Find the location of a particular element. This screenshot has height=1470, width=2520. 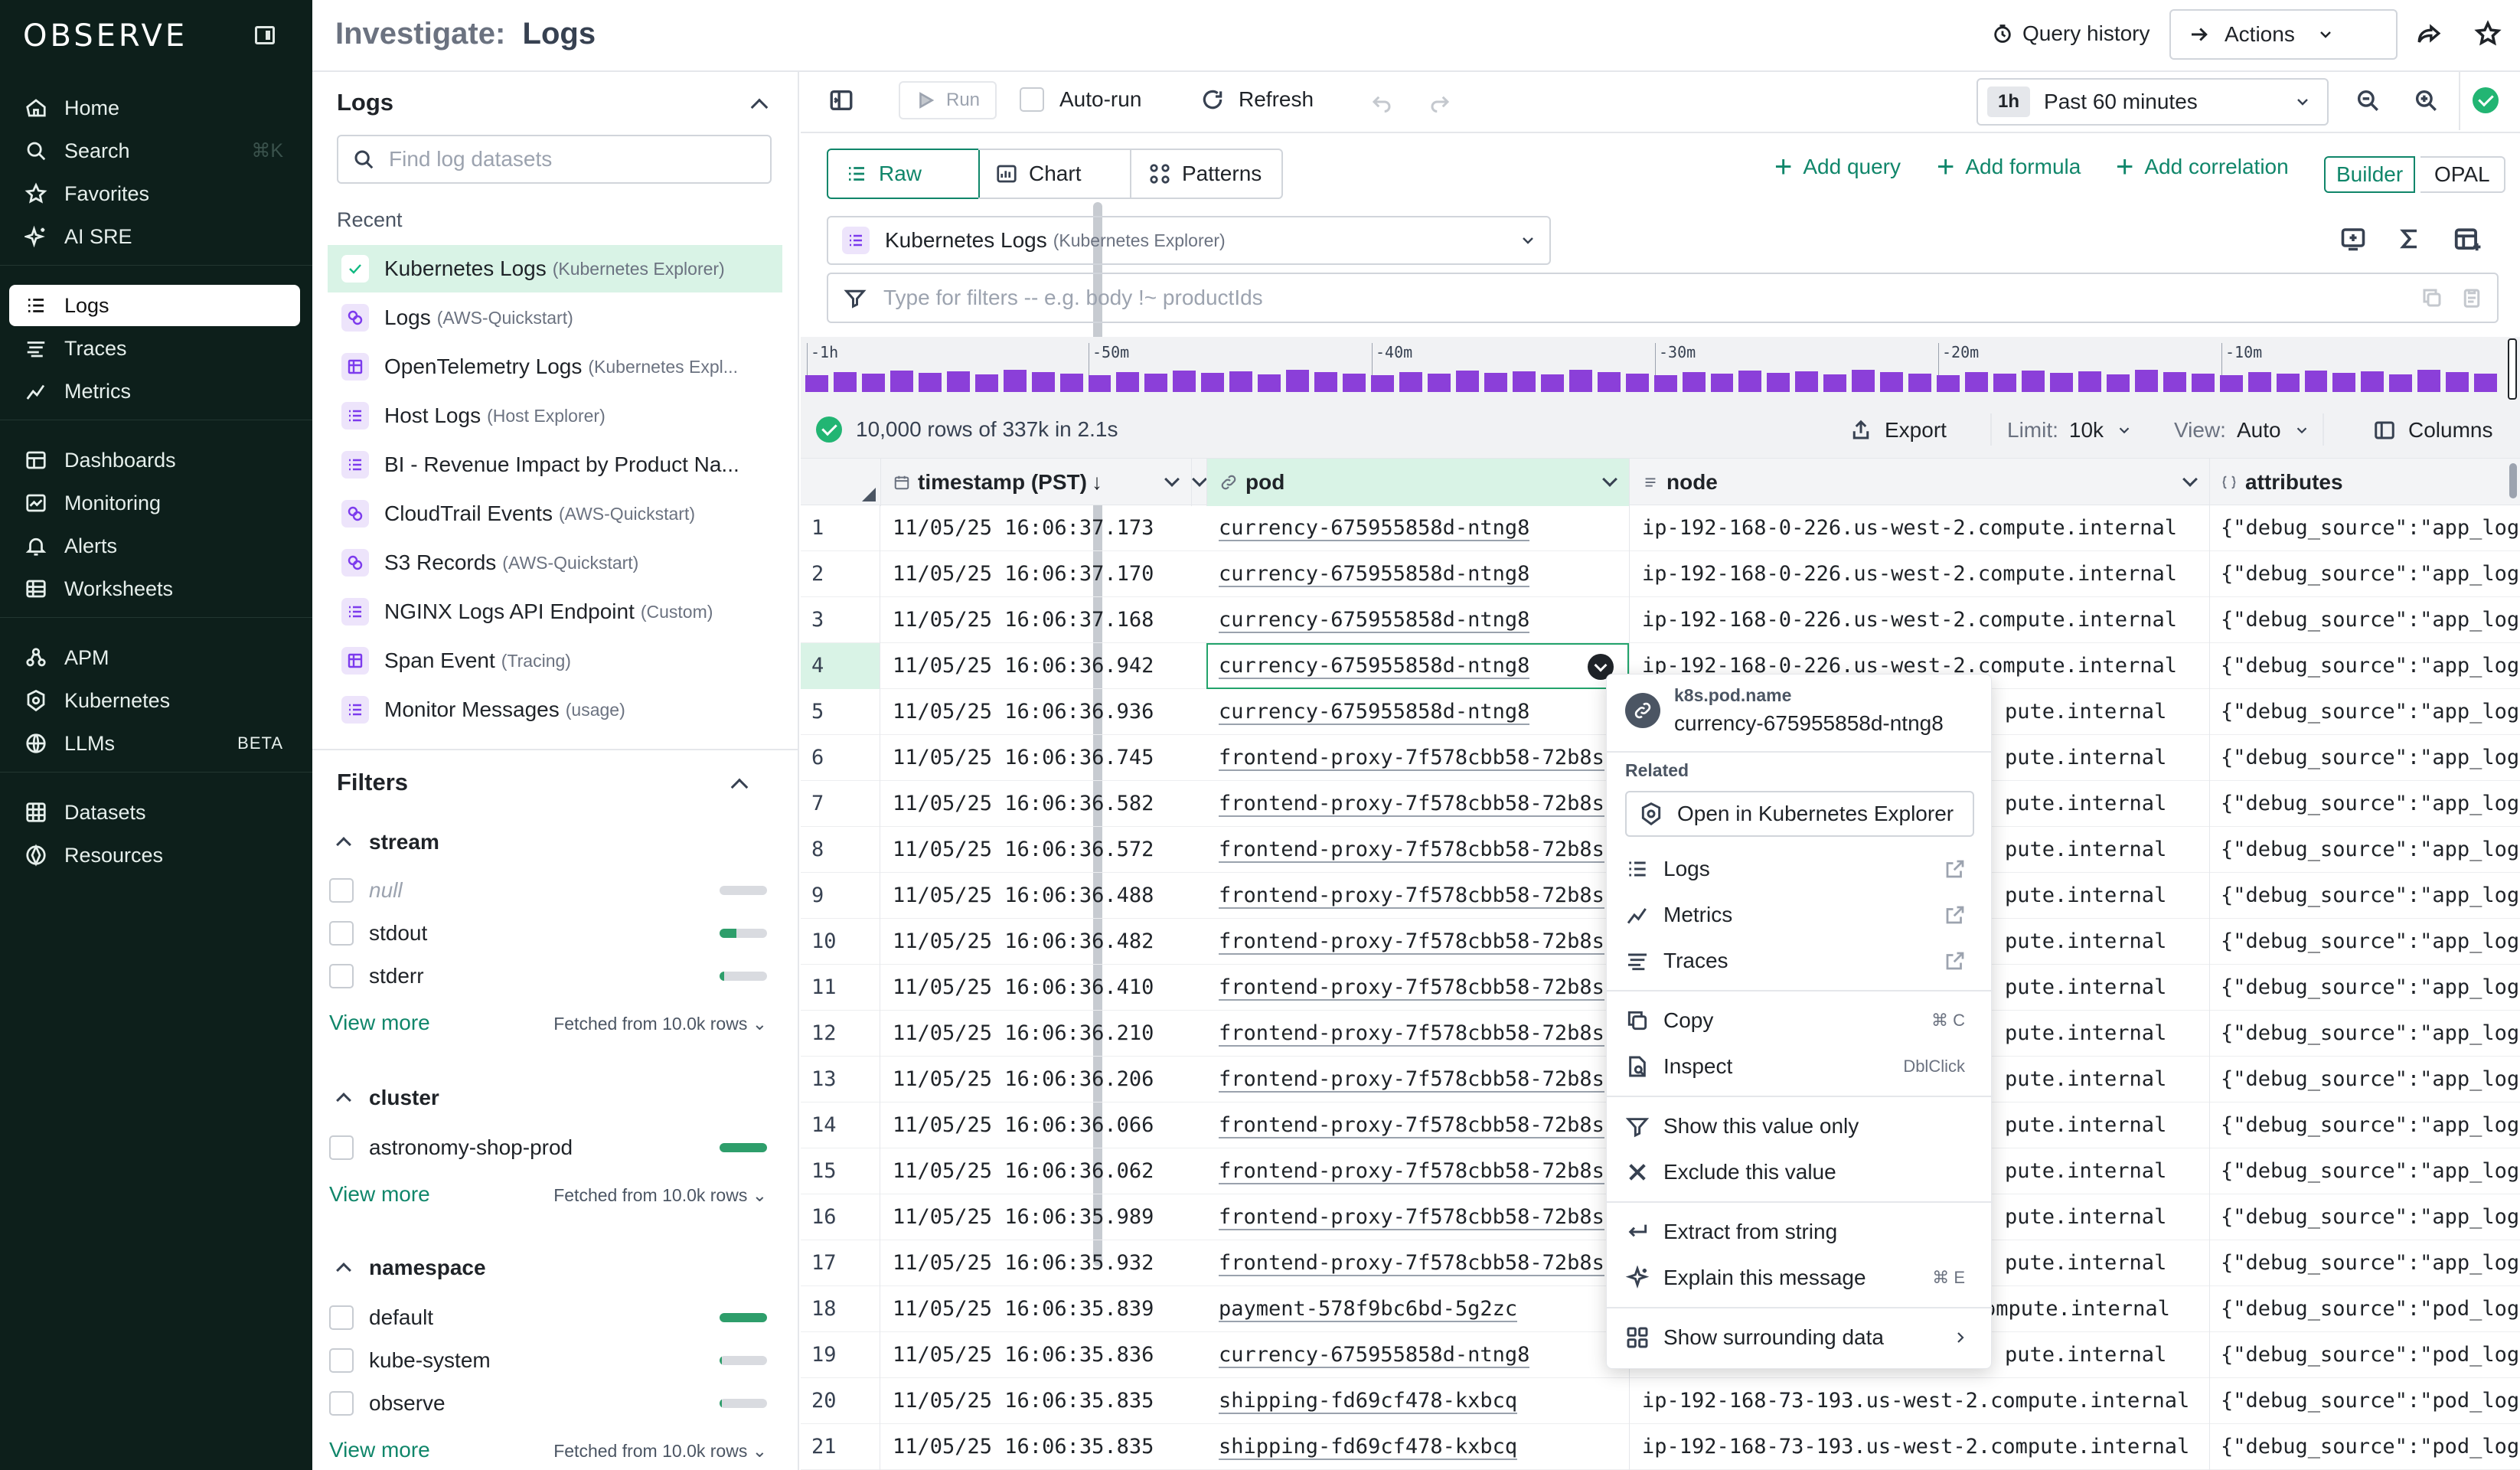

timestamp-cell: 11/05/25 16:06:36.206 is located at coordinates (1023, 1079).